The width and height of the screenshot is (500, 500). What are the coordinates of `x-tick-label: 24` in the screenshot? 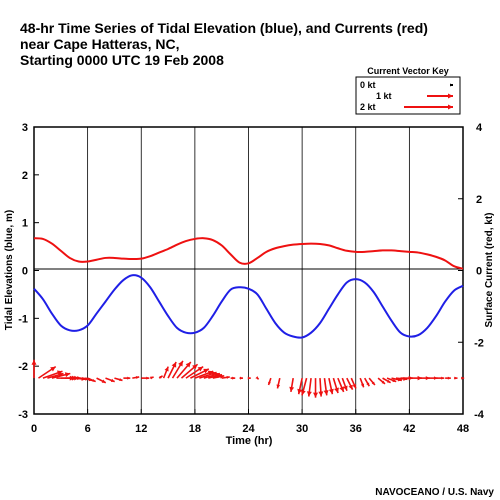 It's located at (248, 429).